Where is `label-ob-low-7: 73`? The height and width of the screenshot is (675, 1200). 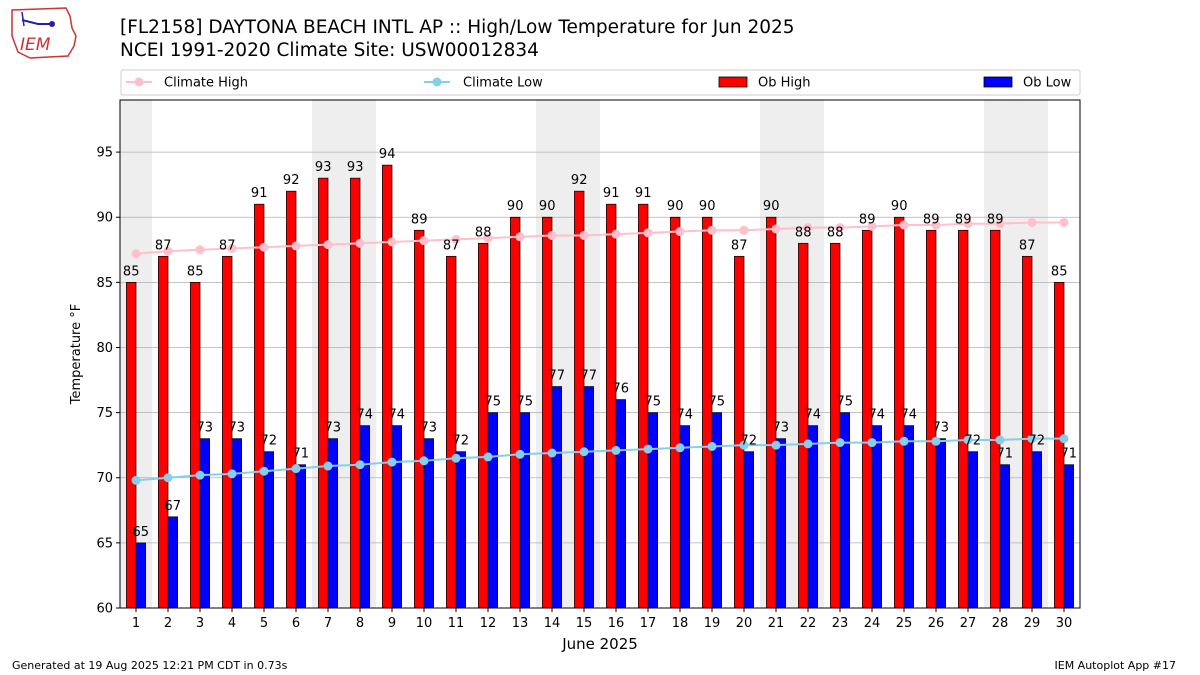
label-ob-low-7: 73 is located at coordinates (333, 428).